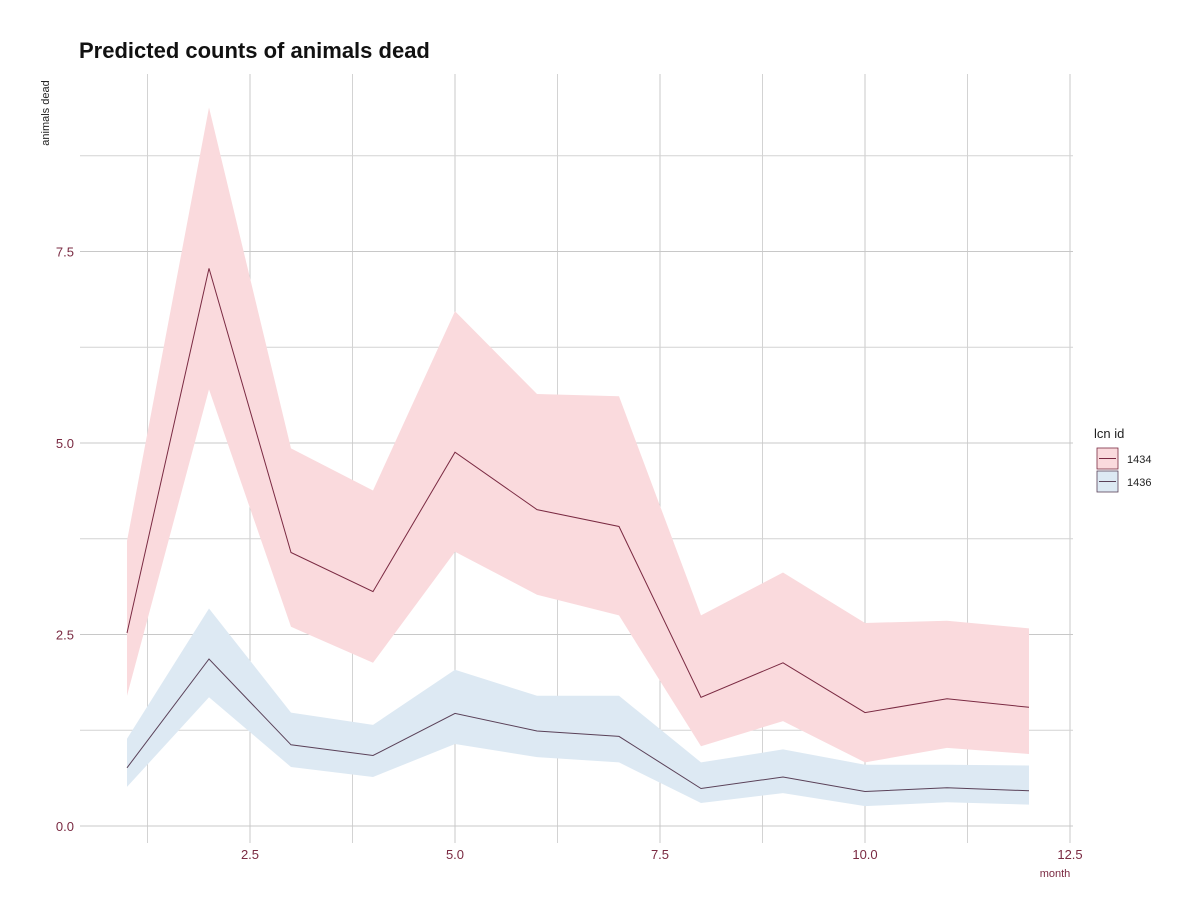  Describe the element at coordinates (65, 826) in the screenshot. I see `y-tick-label: 0.0` at that location.